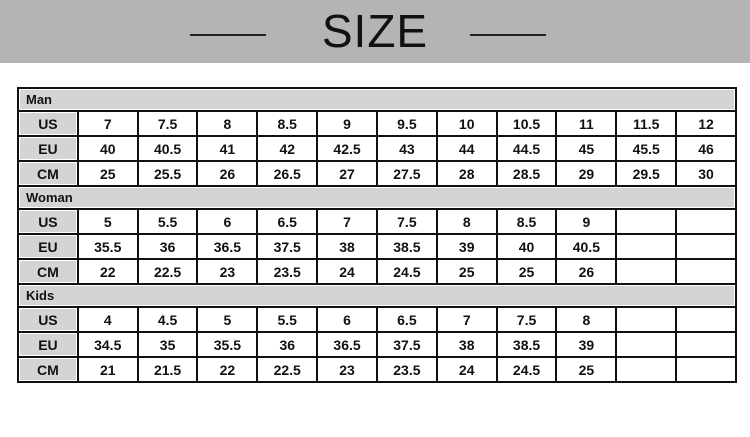  I want to click on size-cell: 35, so click(167, 344).